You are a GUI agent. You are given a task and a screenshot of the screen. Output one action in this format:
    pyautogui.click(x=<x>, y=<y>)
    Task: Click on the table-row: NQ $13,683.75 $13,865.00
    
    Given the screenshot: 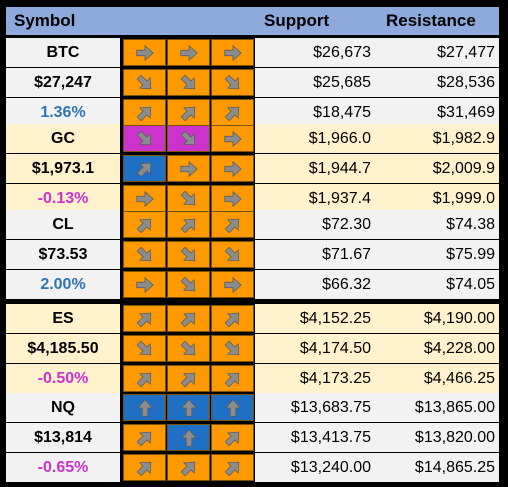 What is the action you would take?
    pyautogui.click(x=252, y=407)
    